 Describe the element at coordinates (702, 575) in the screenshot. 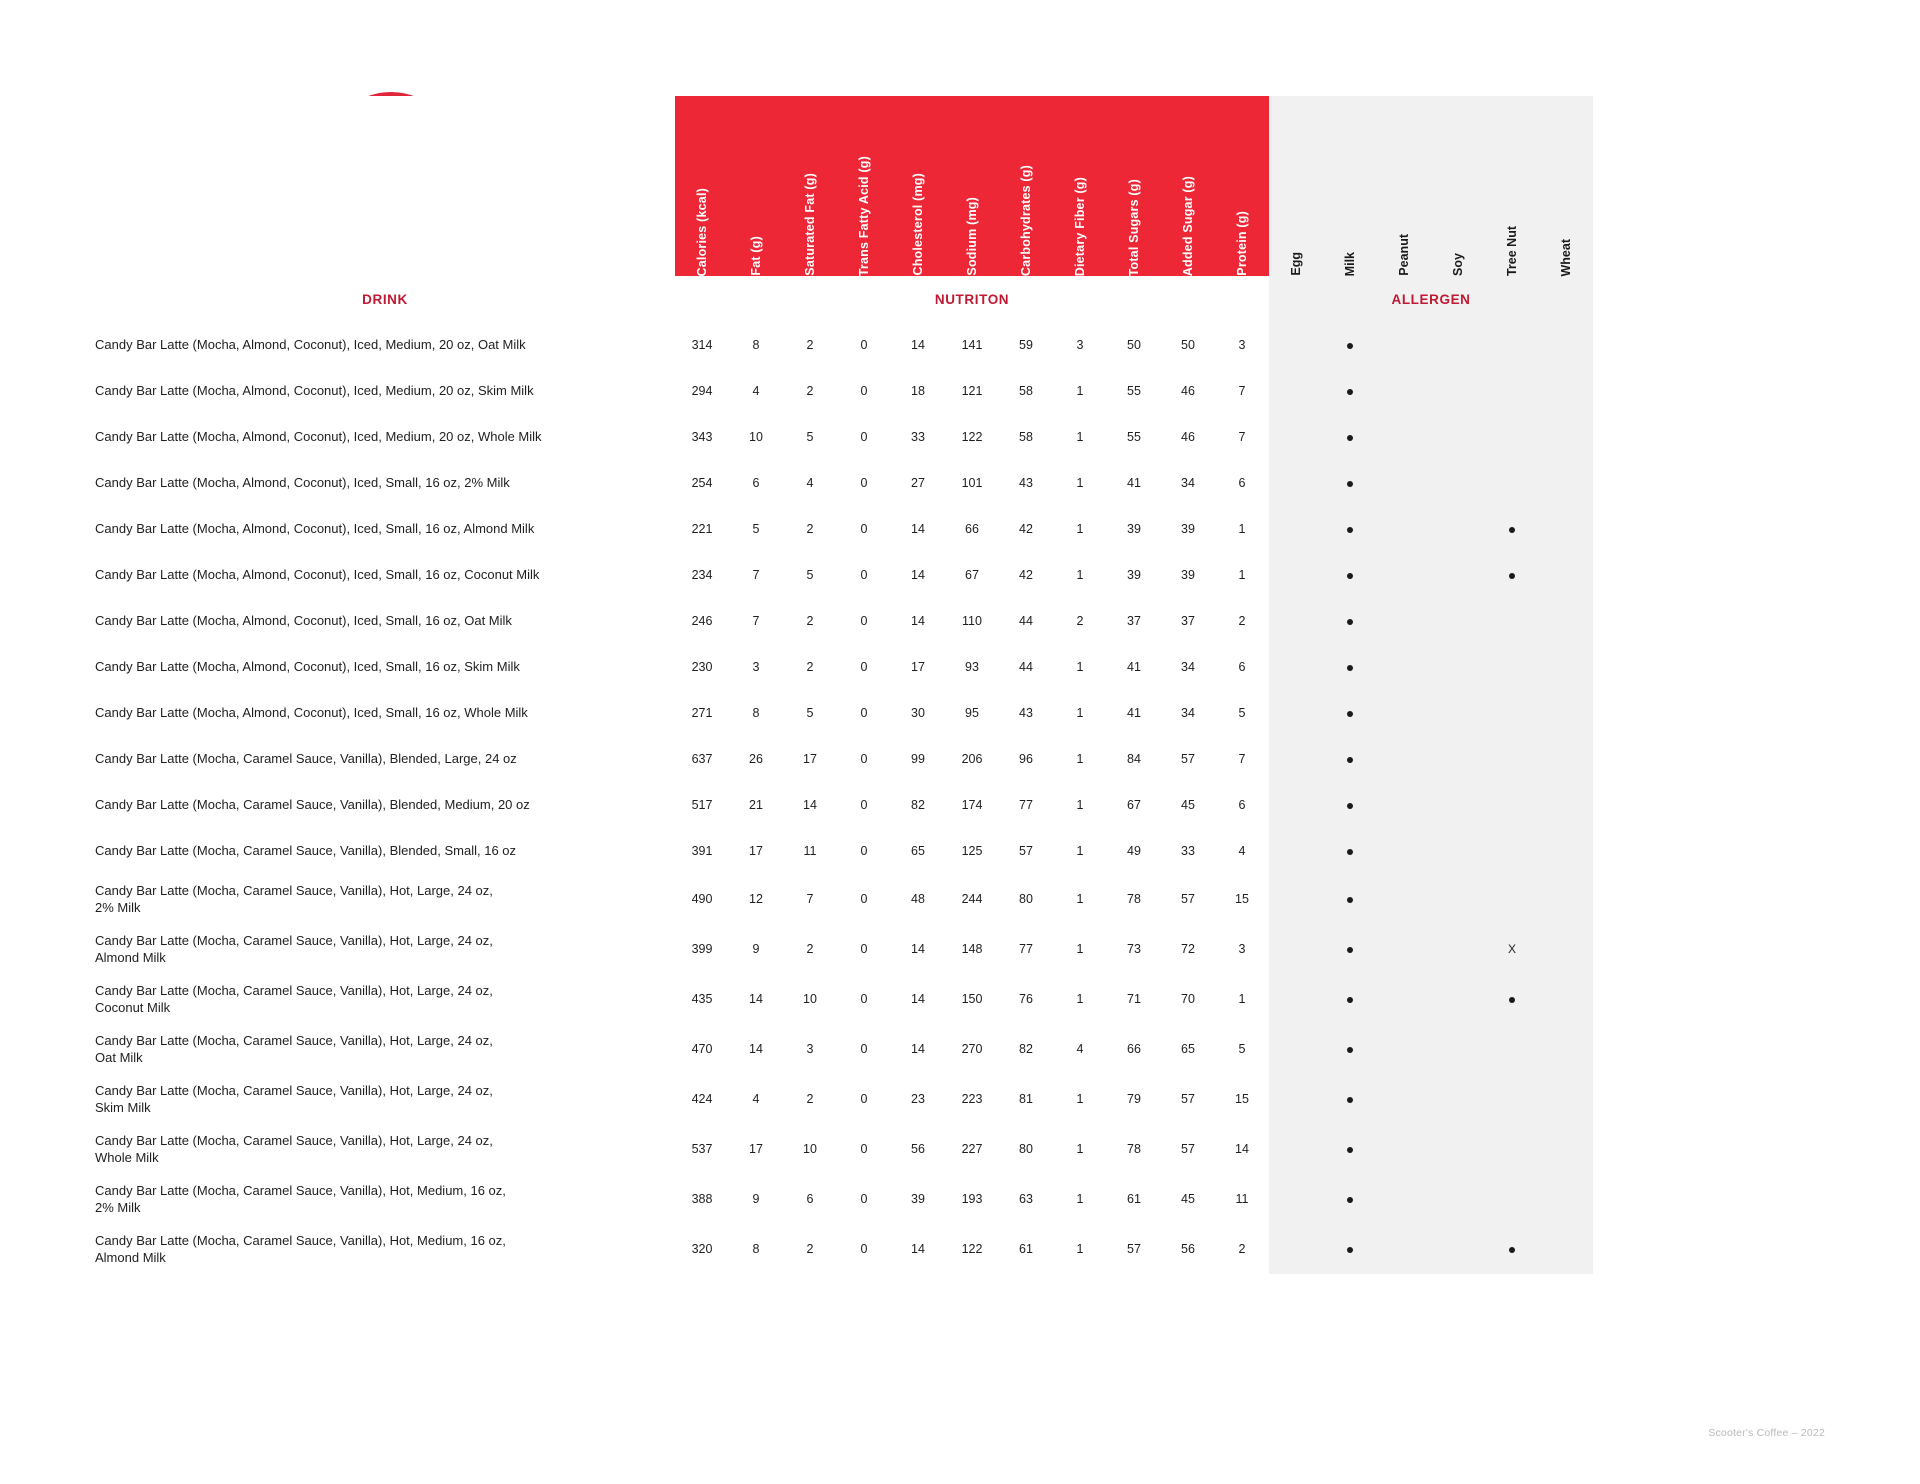

I see `nutrition-value-cell: 234` at that location.